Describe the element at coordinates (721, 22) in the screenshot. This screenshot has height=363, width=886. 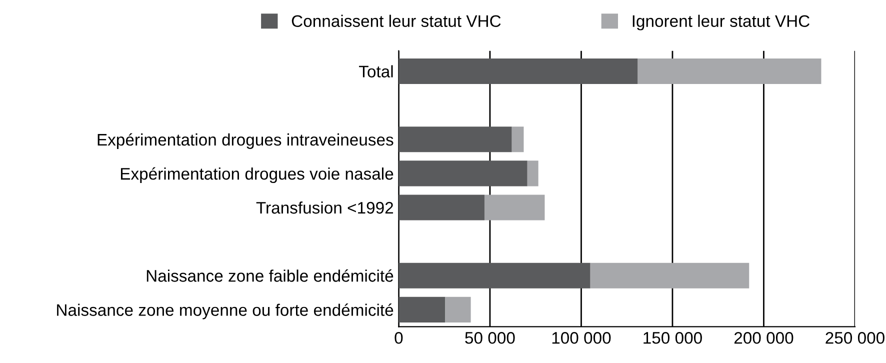
I see `legend-label: Ignorent leur statut VHC` at that location.